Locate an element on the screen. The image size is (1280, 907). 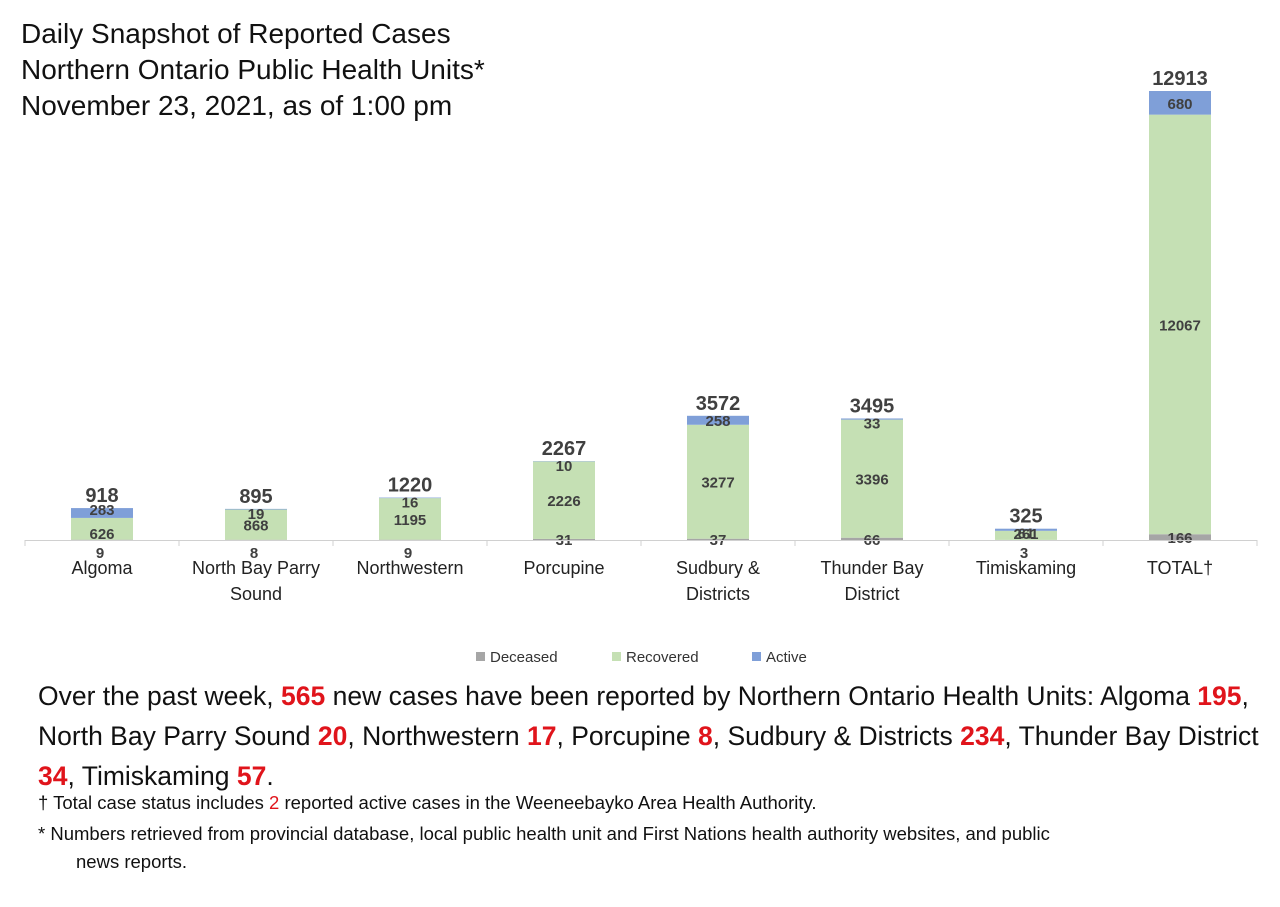
category-label: Sound is located at coordinates (256, 594).